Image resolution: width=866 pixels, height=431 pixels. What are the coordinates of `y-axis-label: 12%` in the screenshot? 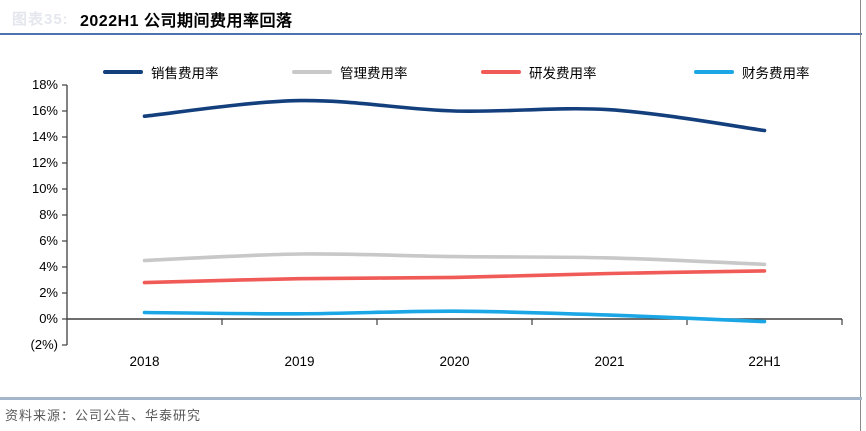 It's located at (44, 162).